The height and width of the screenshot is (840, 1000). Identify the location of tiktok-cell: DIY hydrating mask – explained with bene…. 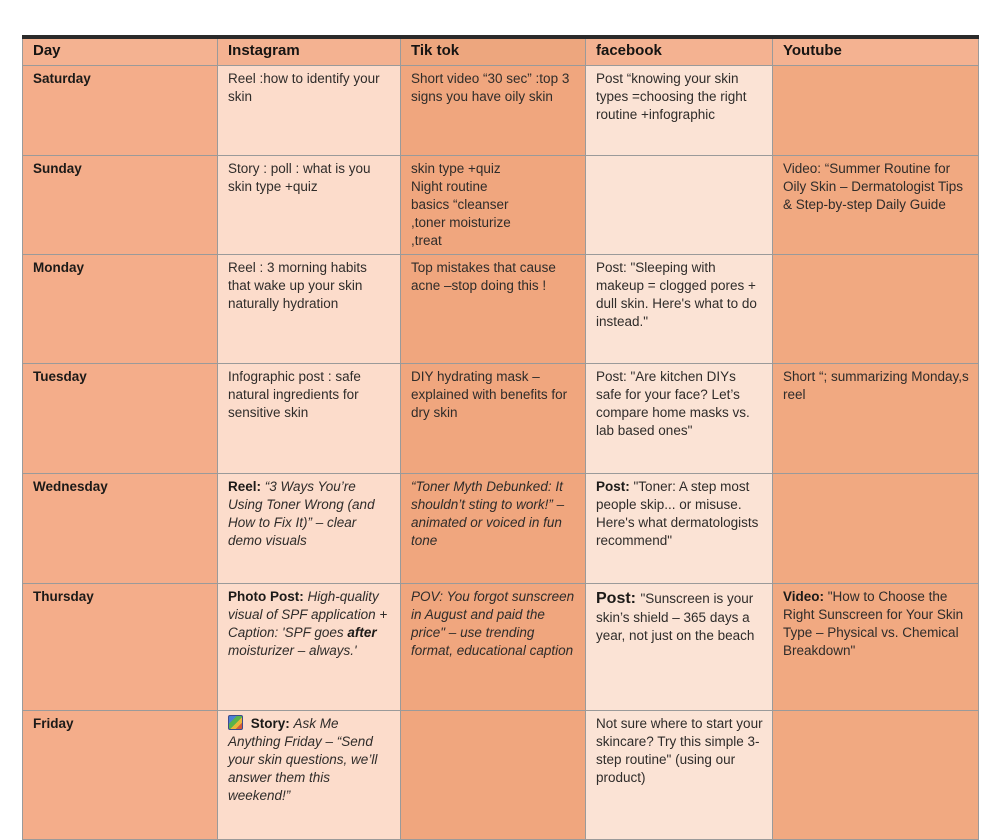
(493, 418).